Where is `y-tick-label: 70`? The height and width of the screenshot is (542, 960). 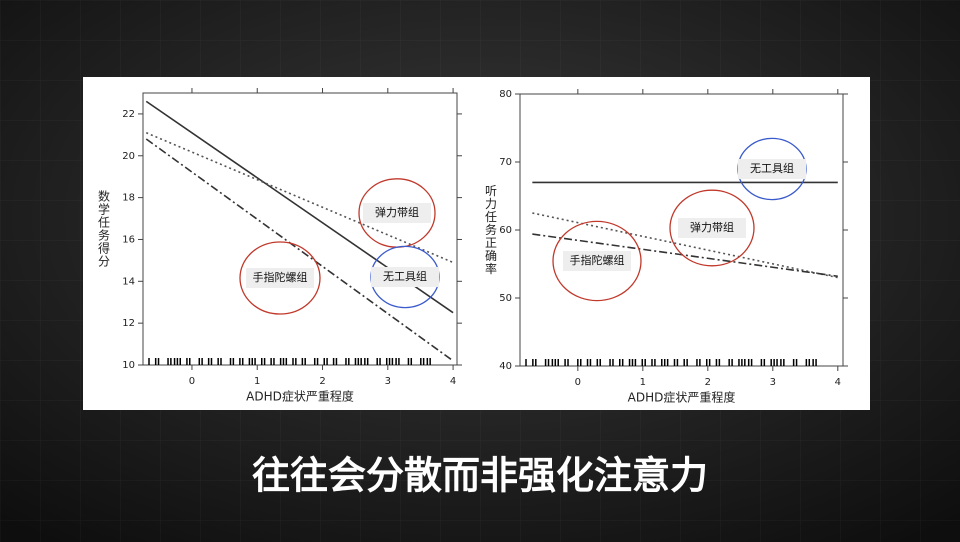
y-tick-label: 70 is located at coordinates (505, 162).